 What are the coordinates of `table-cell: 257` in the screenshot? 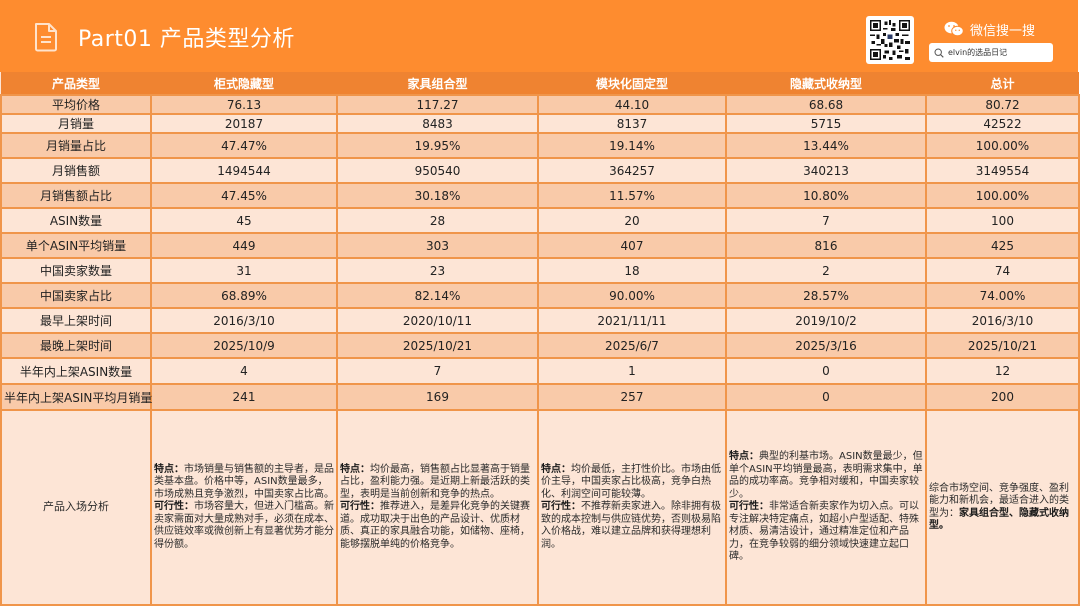 It's located at (632, 397).